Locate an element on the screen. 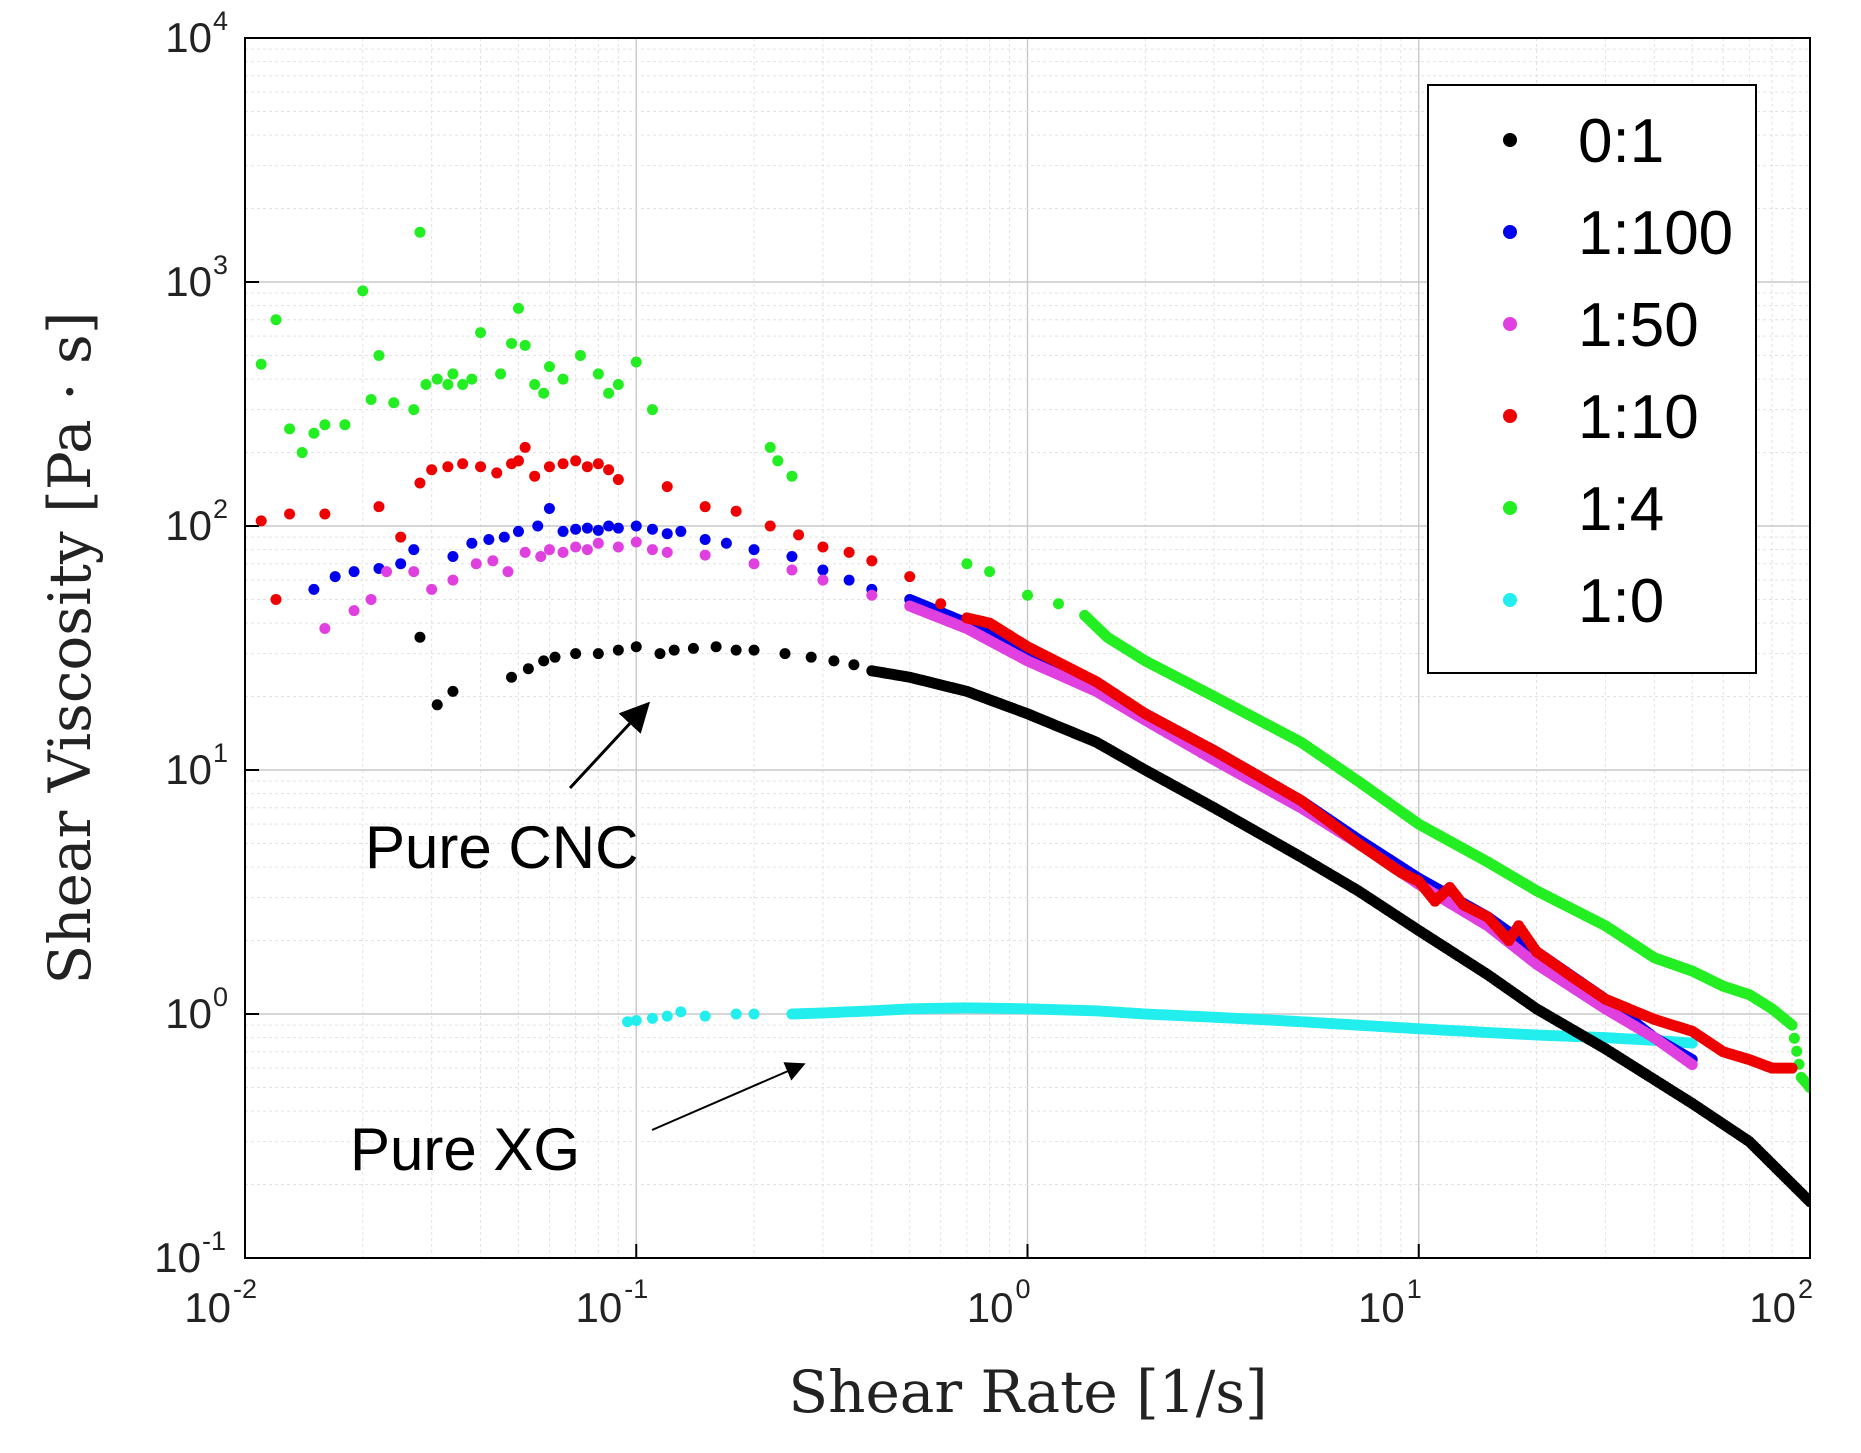 The height and width of the screenshot is (1453, 1861). legend-label: 1:4 is located at coordinates (1621, 509).